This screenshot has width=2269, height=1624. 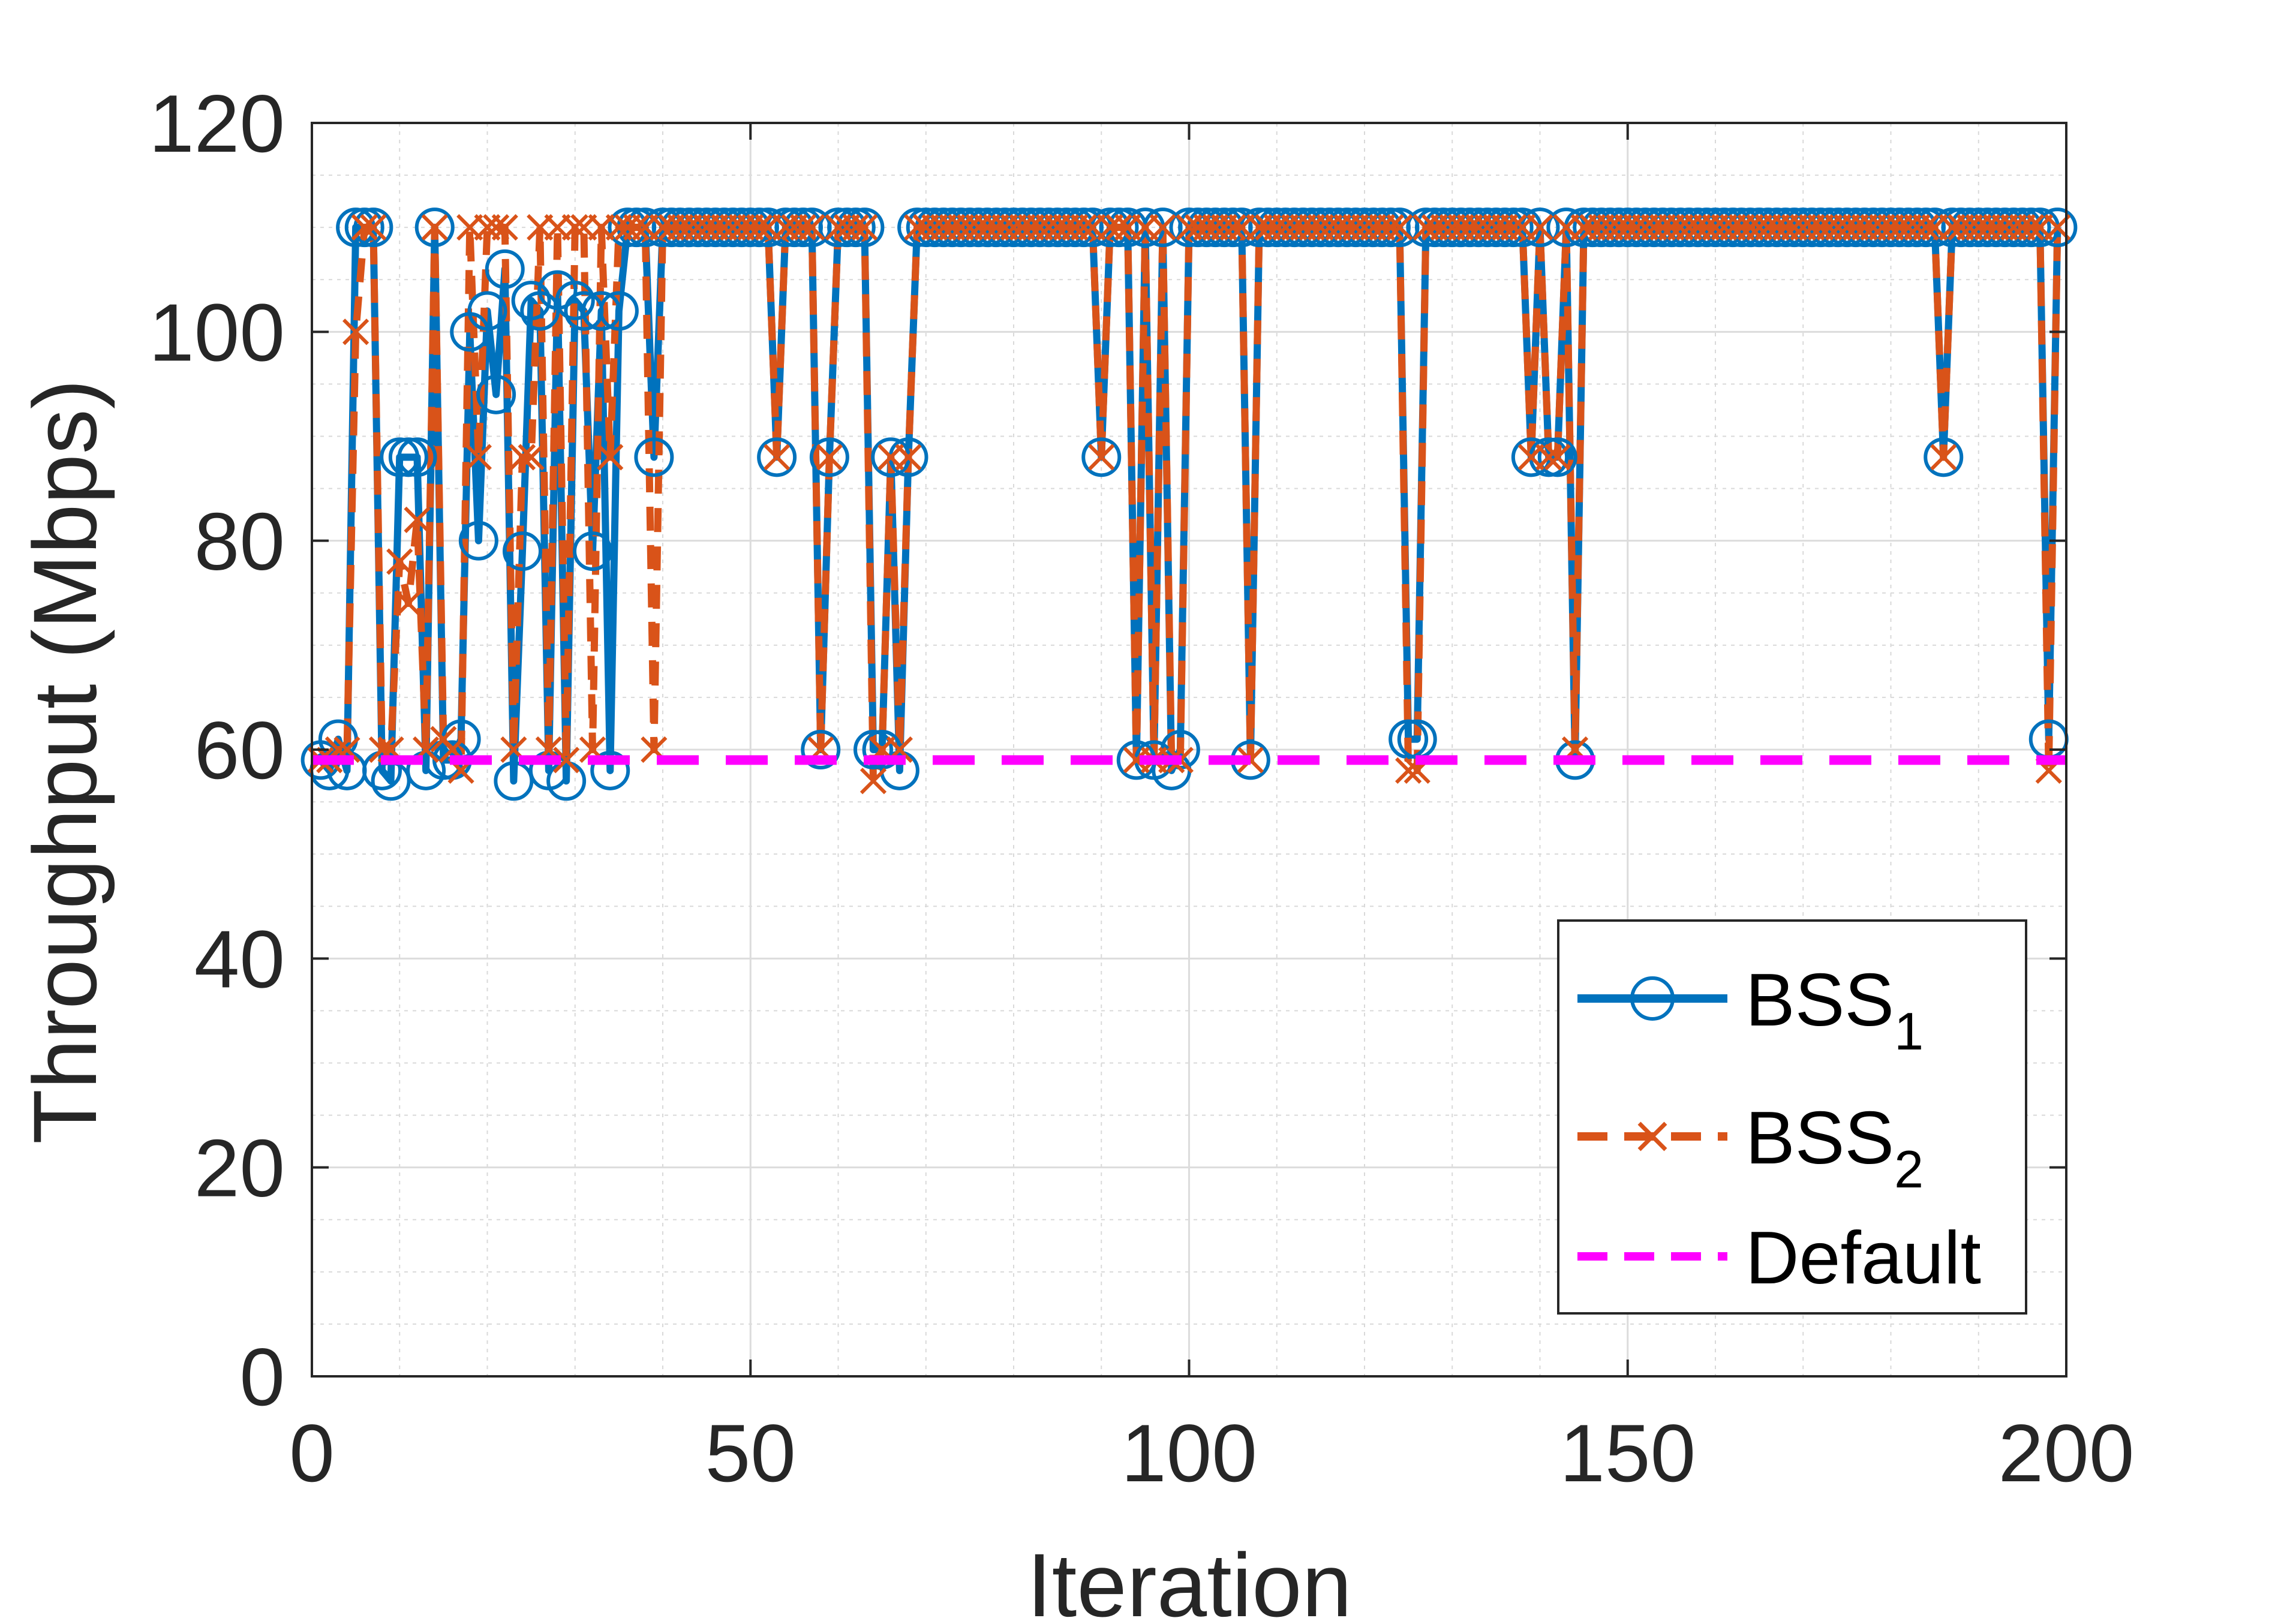 What do you see at coordinates (239, 959) in the screenshot?
I see `y-tick-label: 40` at bounding box center [239, 959].